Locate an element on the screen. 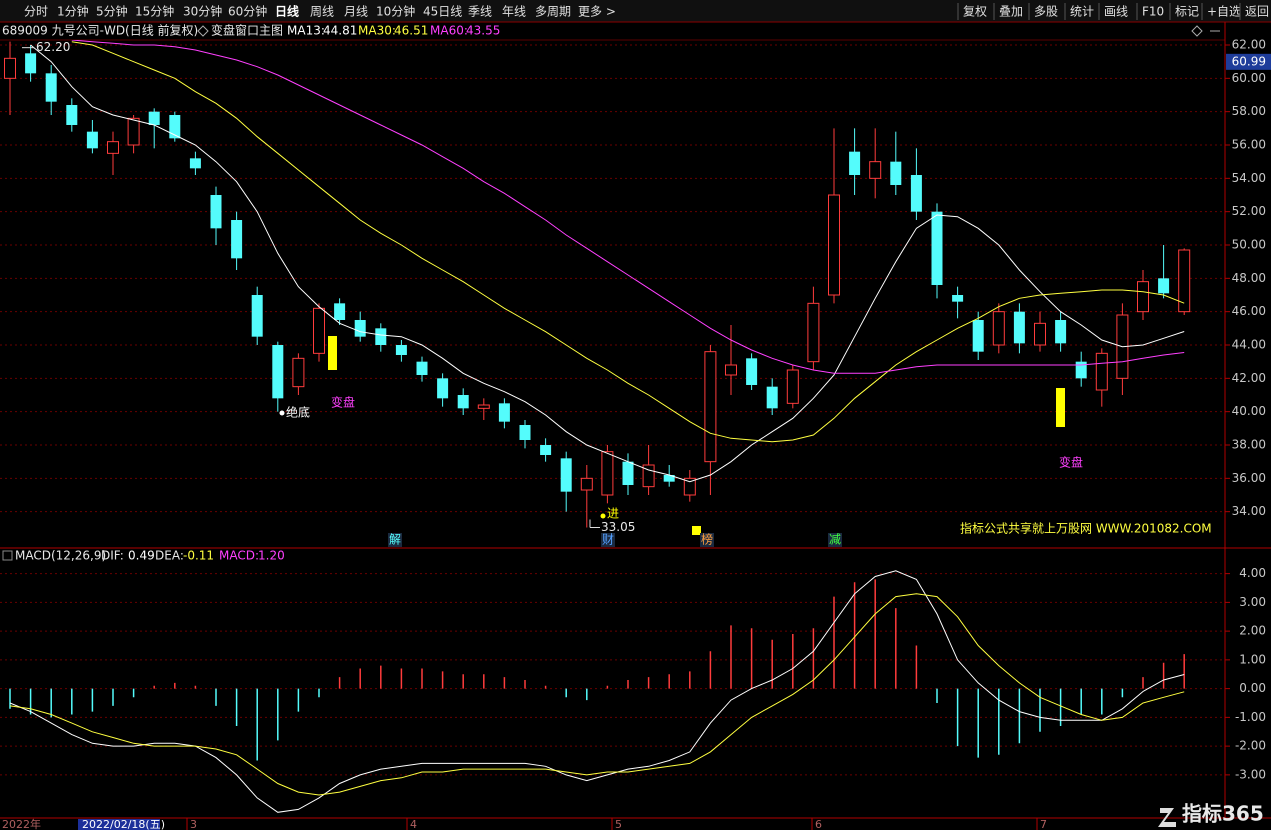 The width and height of the screenshot is (1271, 830). toolbar-item: 标记 is located at coordinates (1187, 12).